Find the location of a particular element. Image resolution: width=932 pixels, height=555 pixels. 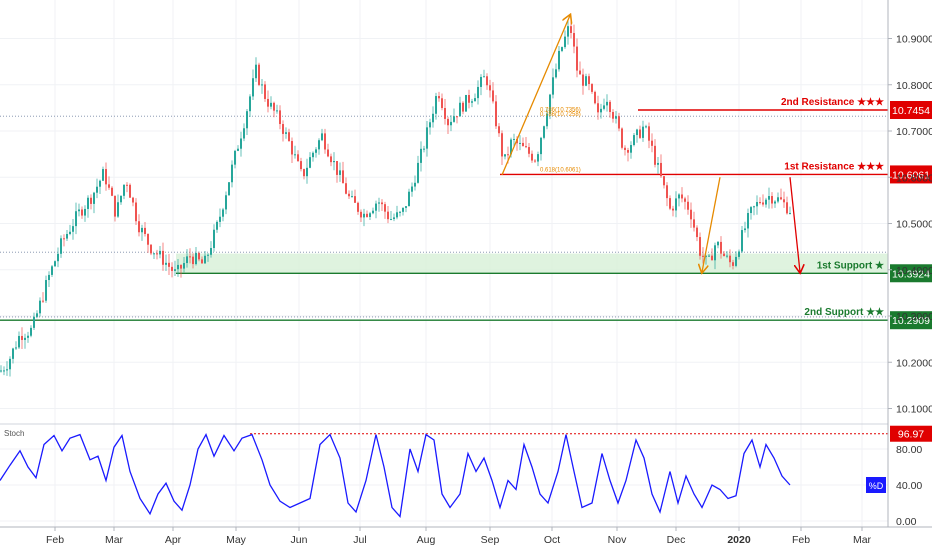

level-price-text-1: 10.6061 is located at coordinates (911, 175).